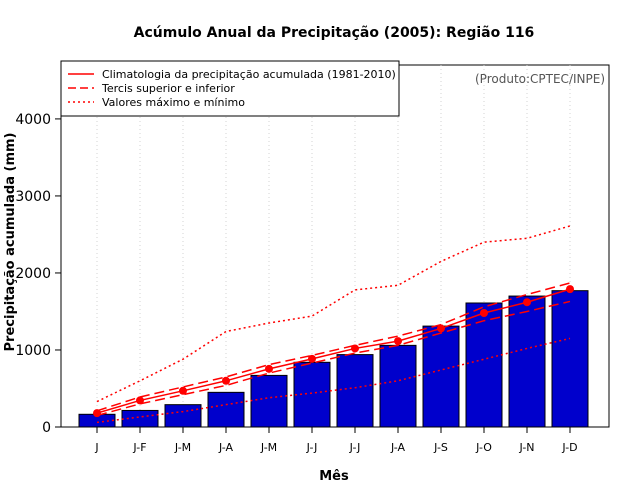 The image size is (640, 500). I want to click on y-tick-label: 3000, so click(33, 197).